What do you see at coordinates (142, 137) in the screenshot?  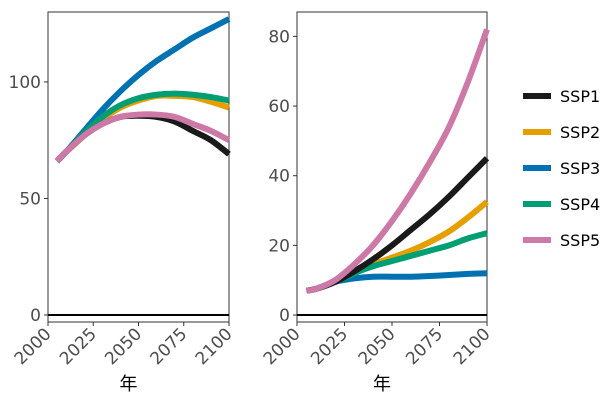 I see `left-series-line-ssp5` at bounding box center [142, 137].